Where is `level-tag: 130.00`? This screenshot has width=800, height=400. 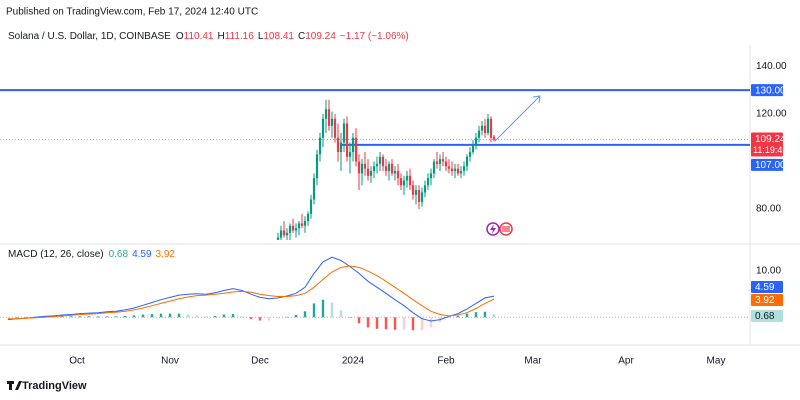 level-tag: 130.00 is located at coordinates (770, 90).